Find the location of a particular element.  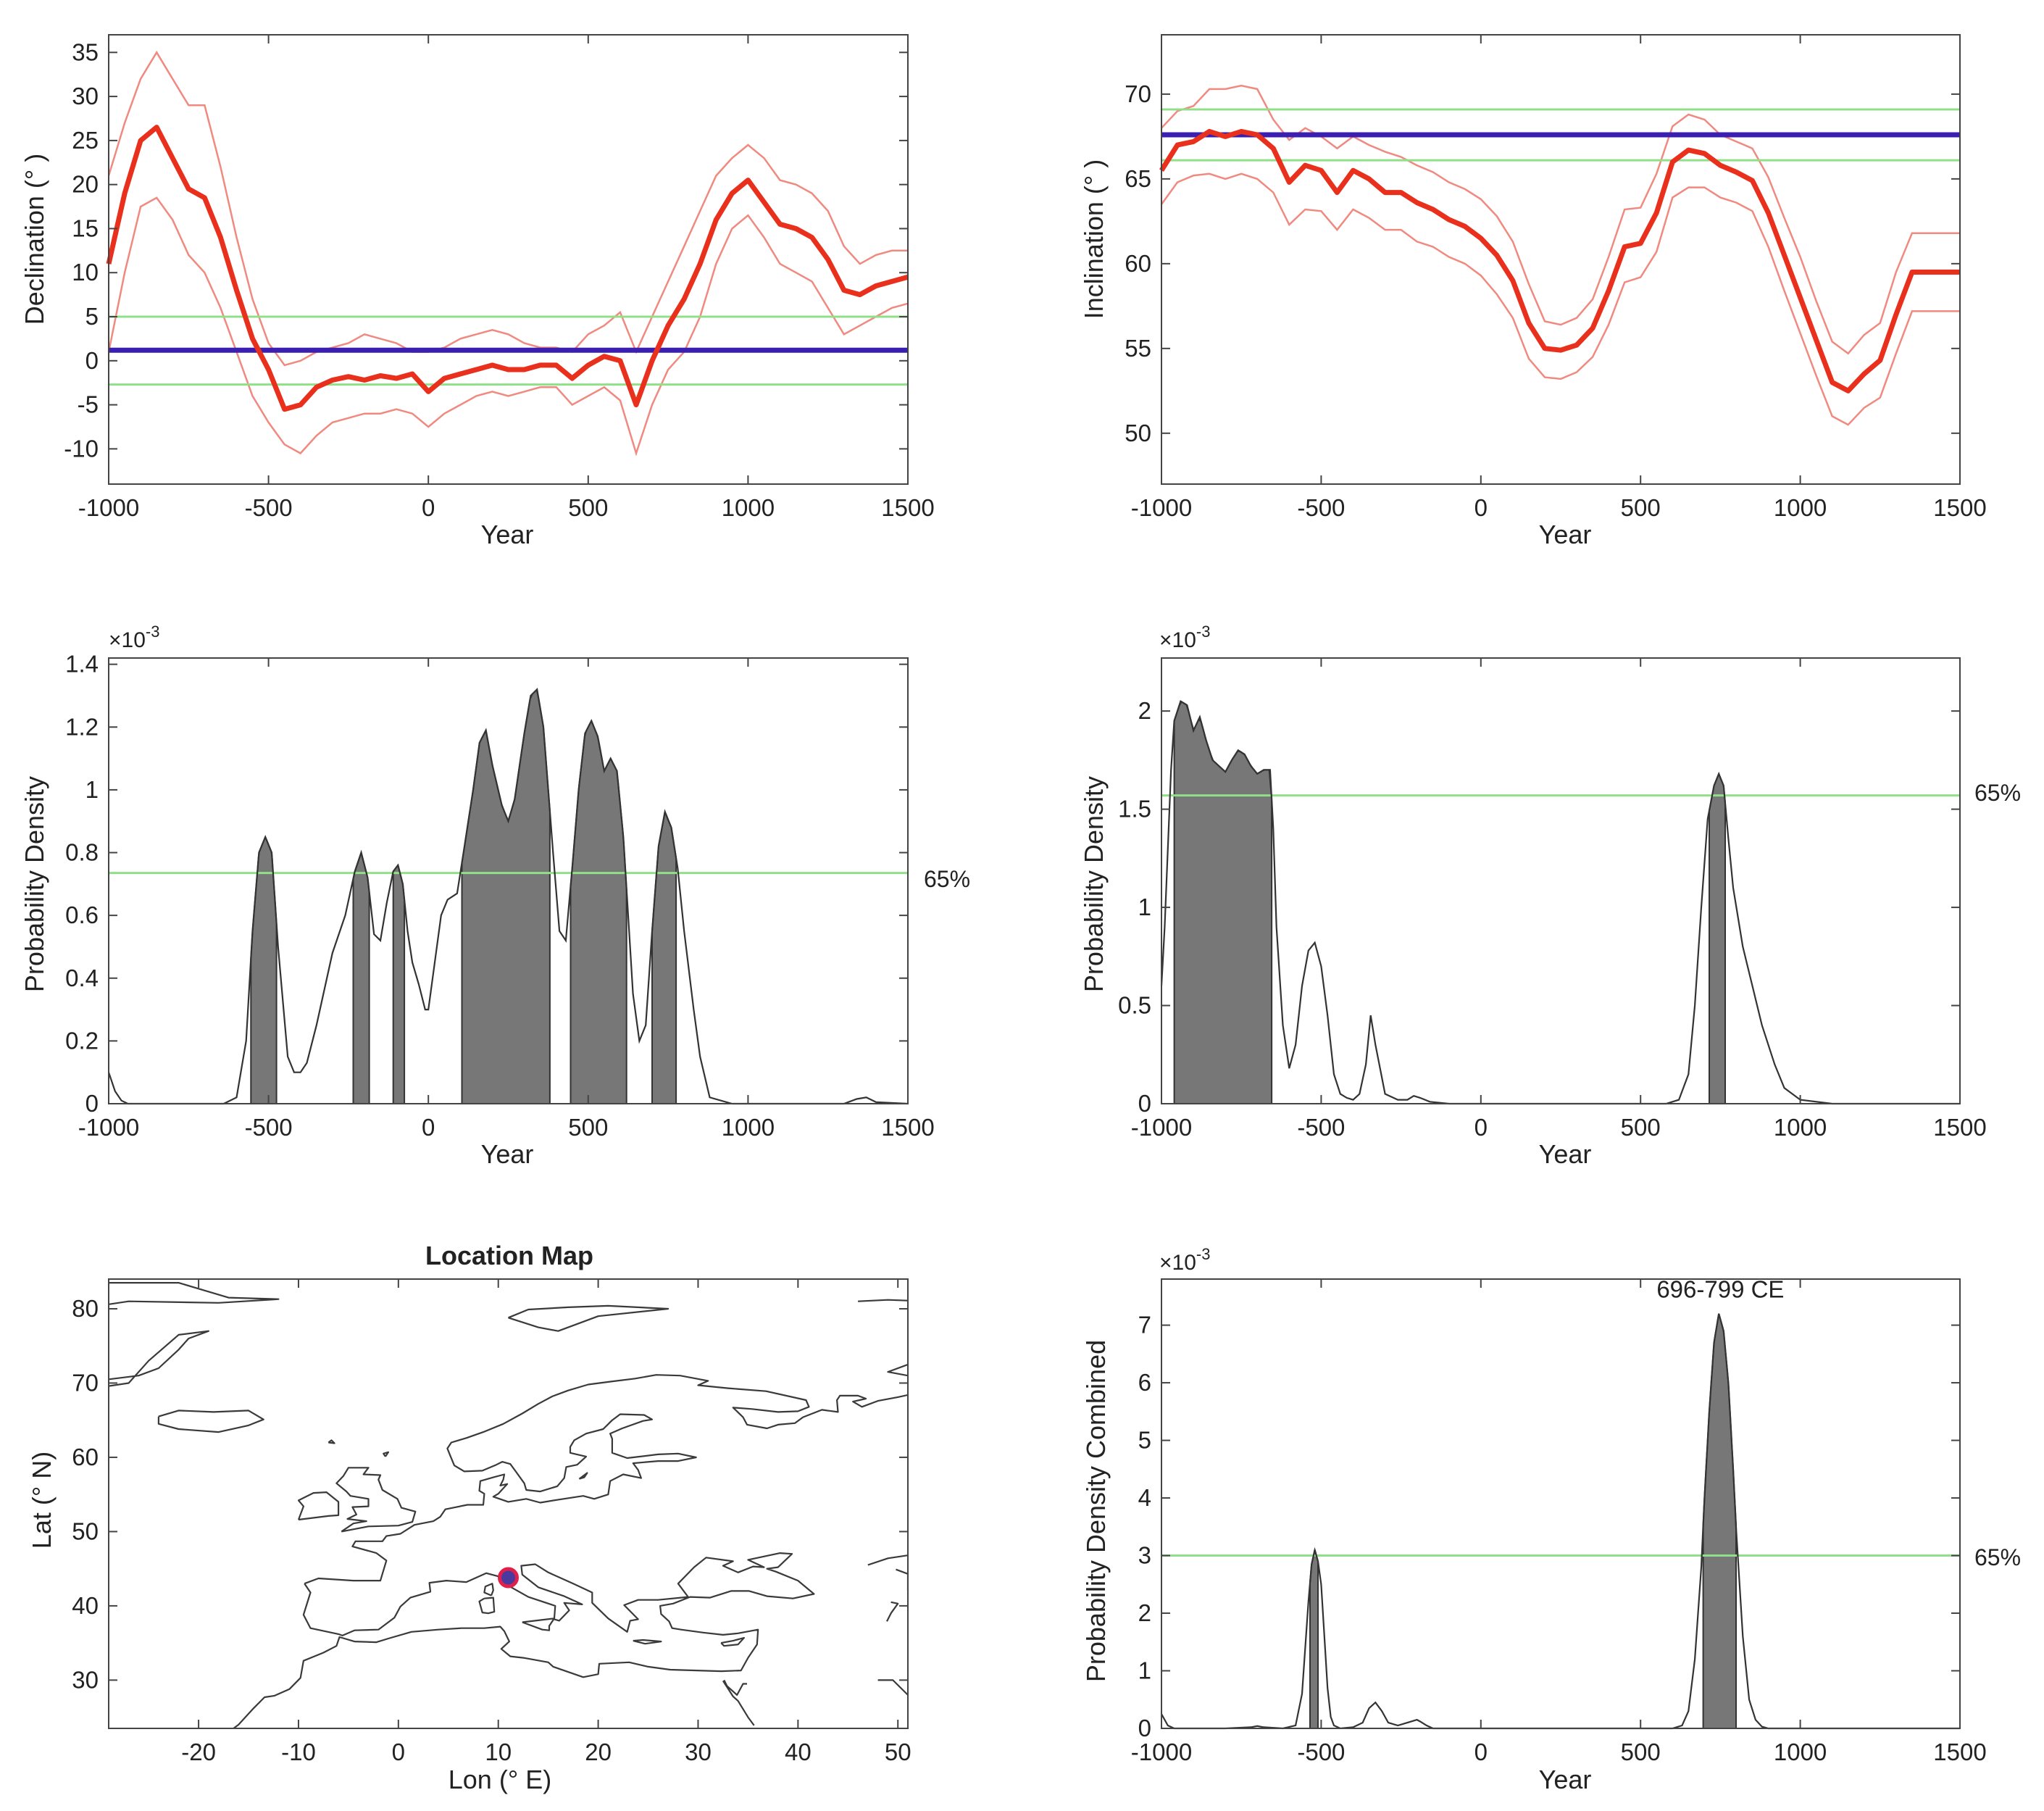

pdf_combined-xtick-label: 1000 is located at coordinates (1800, 1752).